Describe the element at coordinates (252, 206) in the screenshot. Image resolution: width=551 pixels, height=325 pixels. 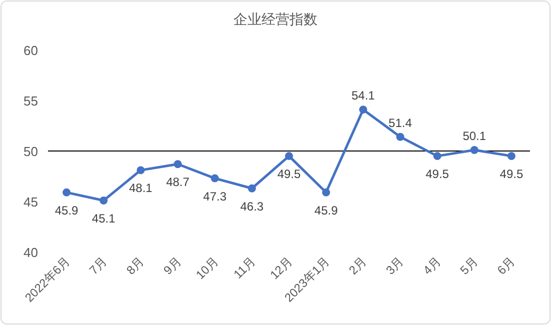
I see `data-label: 46.3` at that location.